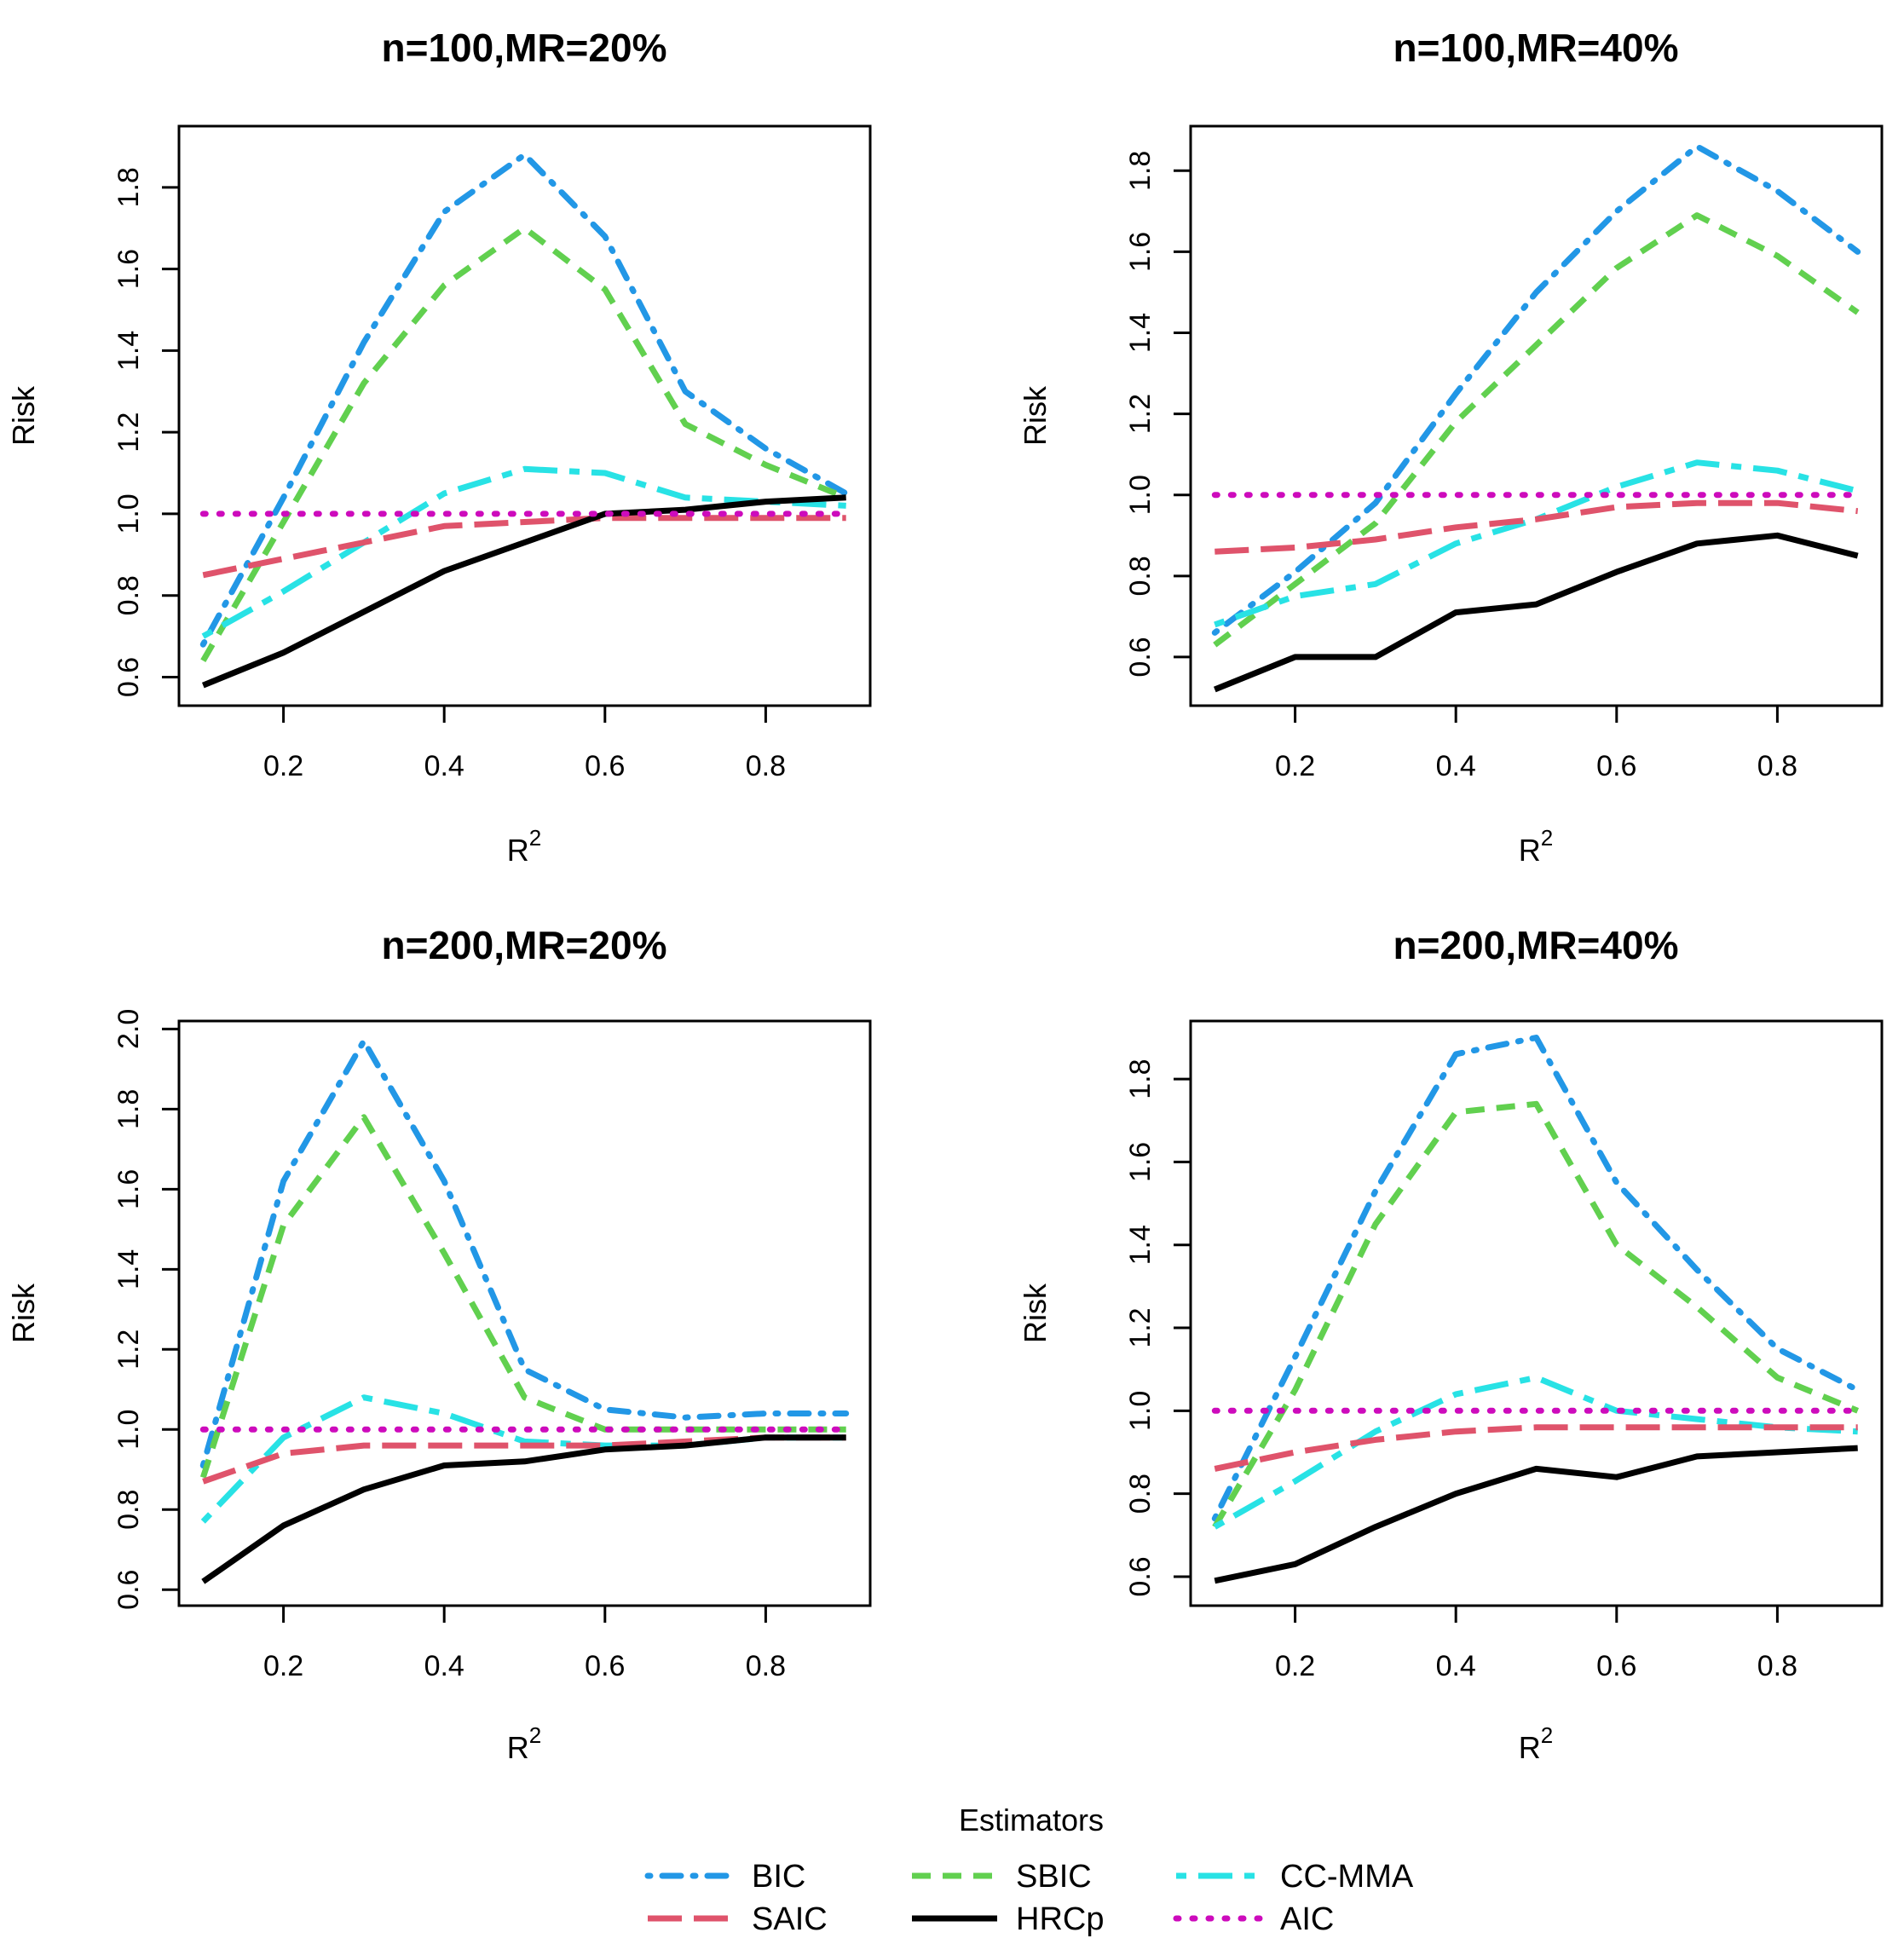  Describe the element at coordinates (1347, 1877) in the screenshot. I see `legend-label: CC-MMA` at that location.